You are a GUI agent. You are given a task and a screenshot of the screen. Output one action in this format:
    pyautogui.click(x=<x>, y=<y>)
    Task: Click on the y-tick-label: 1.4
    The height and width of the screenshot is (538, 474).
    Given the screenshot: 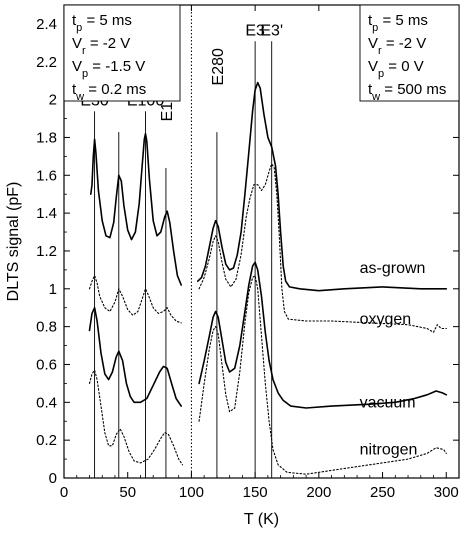 What is the action you would take?
    pyautogui.click(x=46, y=213)
    